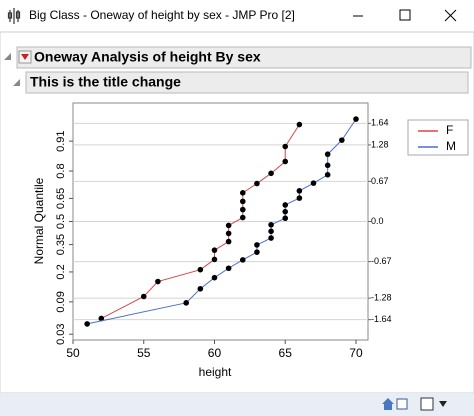  Describe the element at coordinates (215, 353) in the screenshot. I see `x-tick-label: 60` at that location.